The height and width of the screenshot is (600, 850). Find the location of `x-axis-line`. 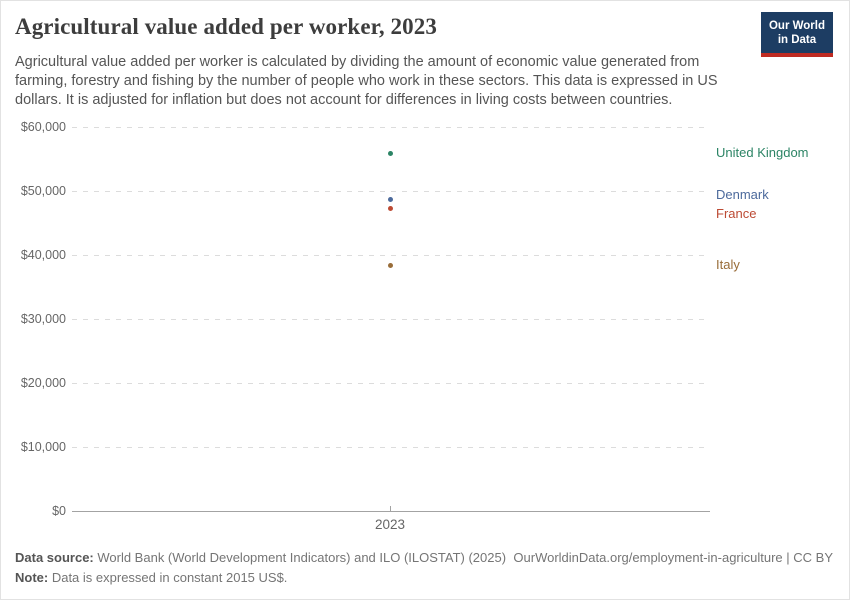

x-axis-line is located at coordinates (391, 511).